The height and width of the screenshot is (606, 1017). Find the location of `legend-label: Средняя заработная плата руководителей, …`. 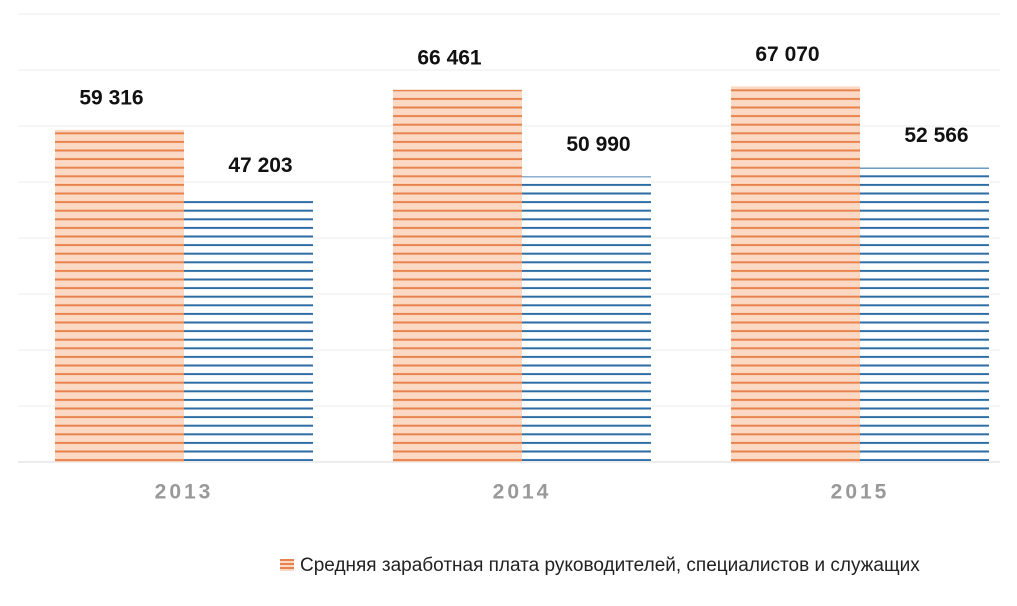

legend-label: Средняя заработная плата руководителей, … is located at coordinates (610, 565).